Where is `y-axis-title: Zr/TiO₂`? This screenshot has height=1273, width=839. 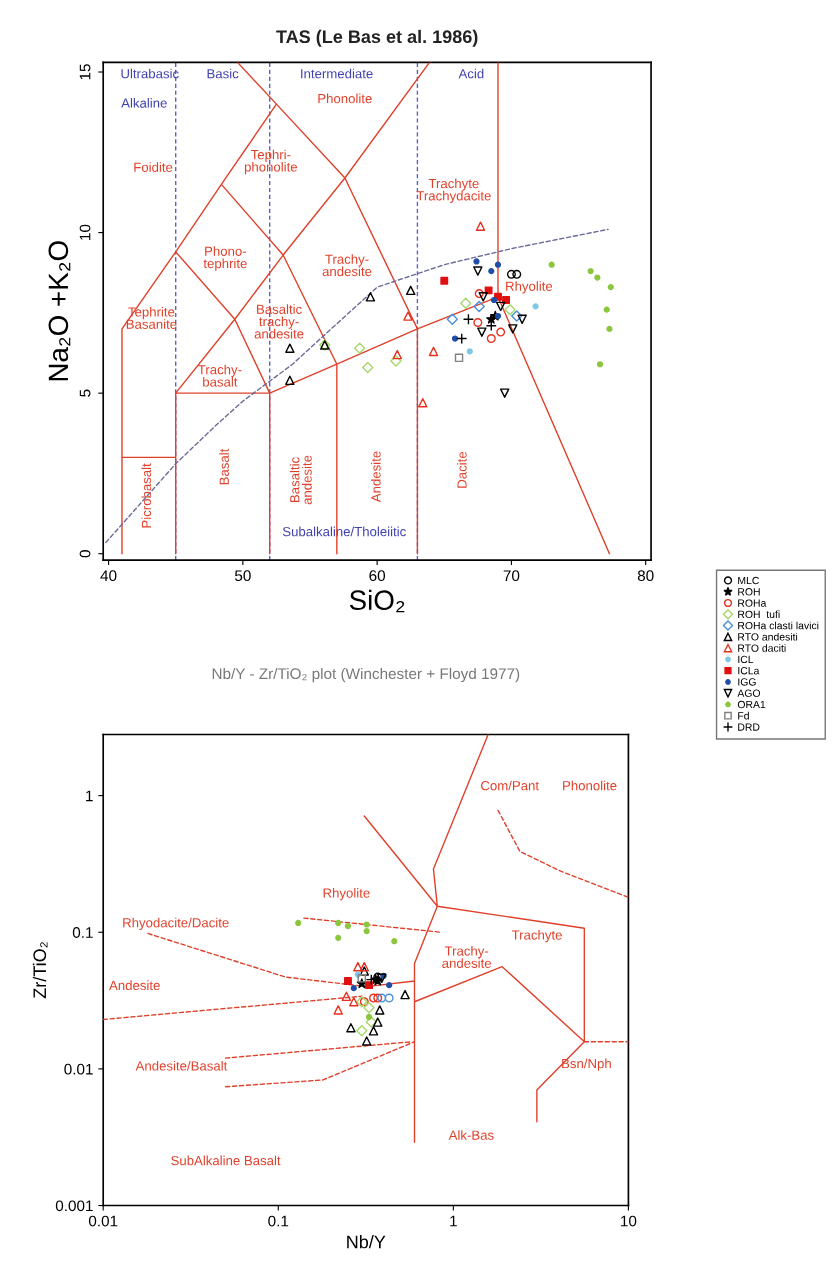
y-axis-title: Zr/TiO₂ is located at coordinates (40, 970).